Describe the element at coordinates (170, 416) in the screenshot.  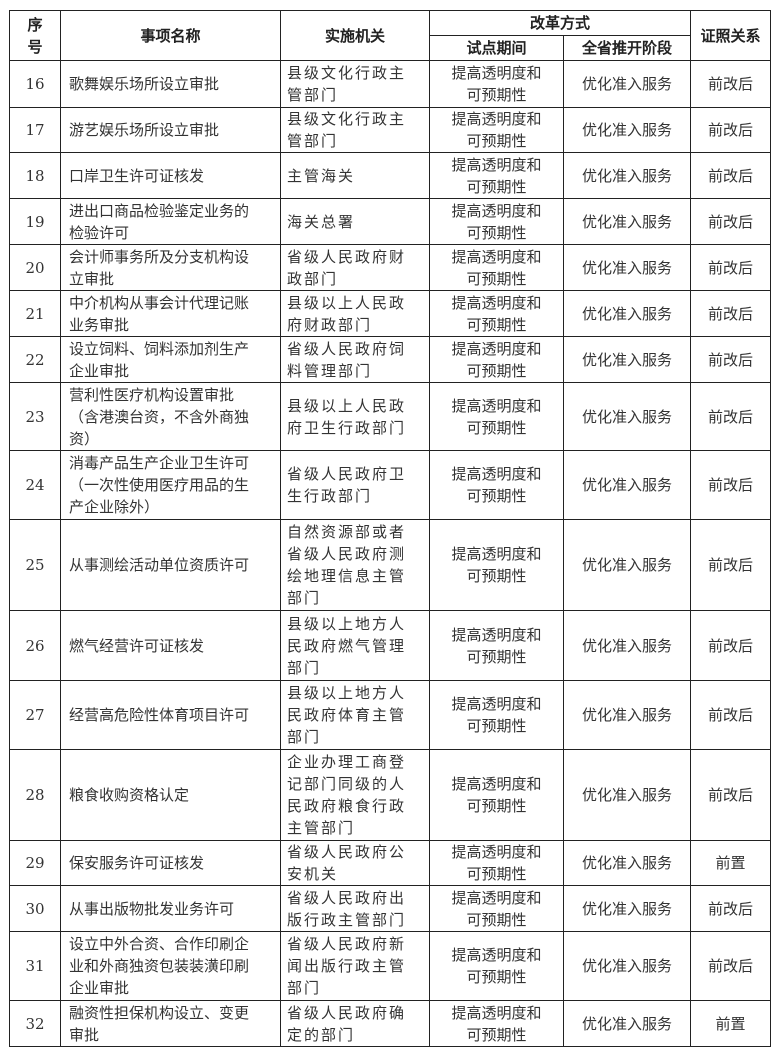
I see `item-name: 营利性医疗机构设置审批 （含港澳台资，不含外商独 资）` at that location.